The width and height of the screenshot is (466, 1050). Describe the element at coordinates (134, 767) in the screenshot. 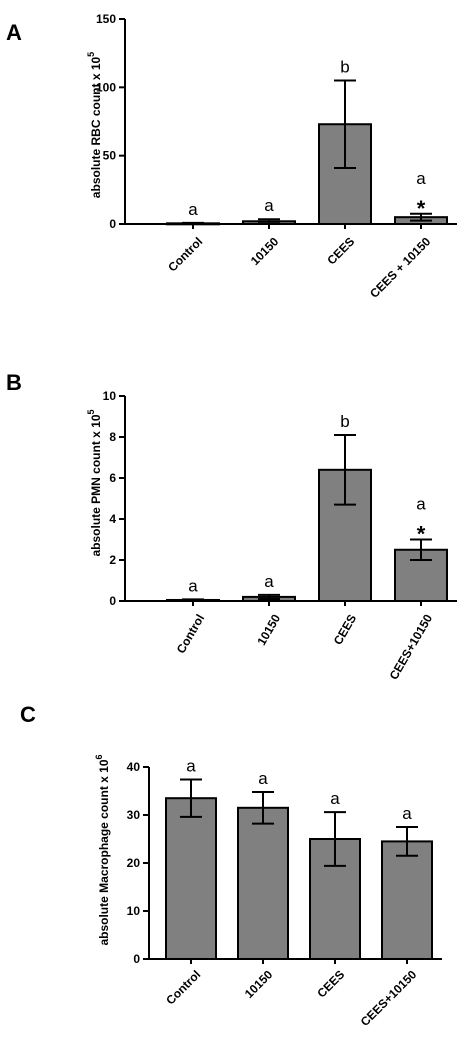

I see `y-tick-label: 40` at that location.